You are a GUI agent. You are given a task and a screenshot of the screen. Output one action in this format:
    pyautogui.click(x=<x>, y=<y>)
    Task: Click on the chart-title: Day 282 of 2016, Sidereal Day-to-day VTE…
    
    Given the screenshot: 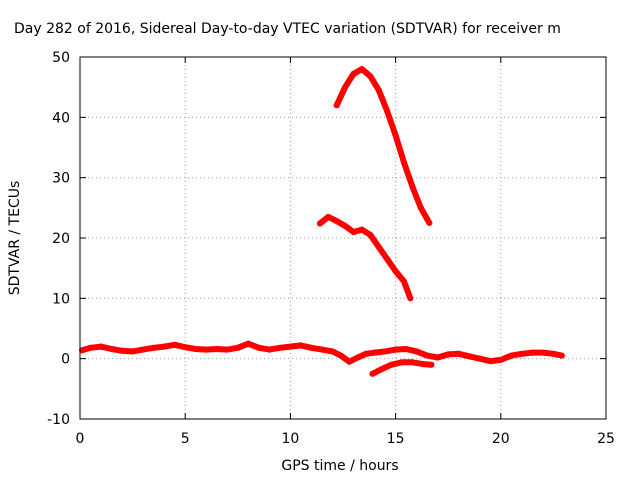 What is the action you would take?
    pyautogui.click(x=287, y=29)
    